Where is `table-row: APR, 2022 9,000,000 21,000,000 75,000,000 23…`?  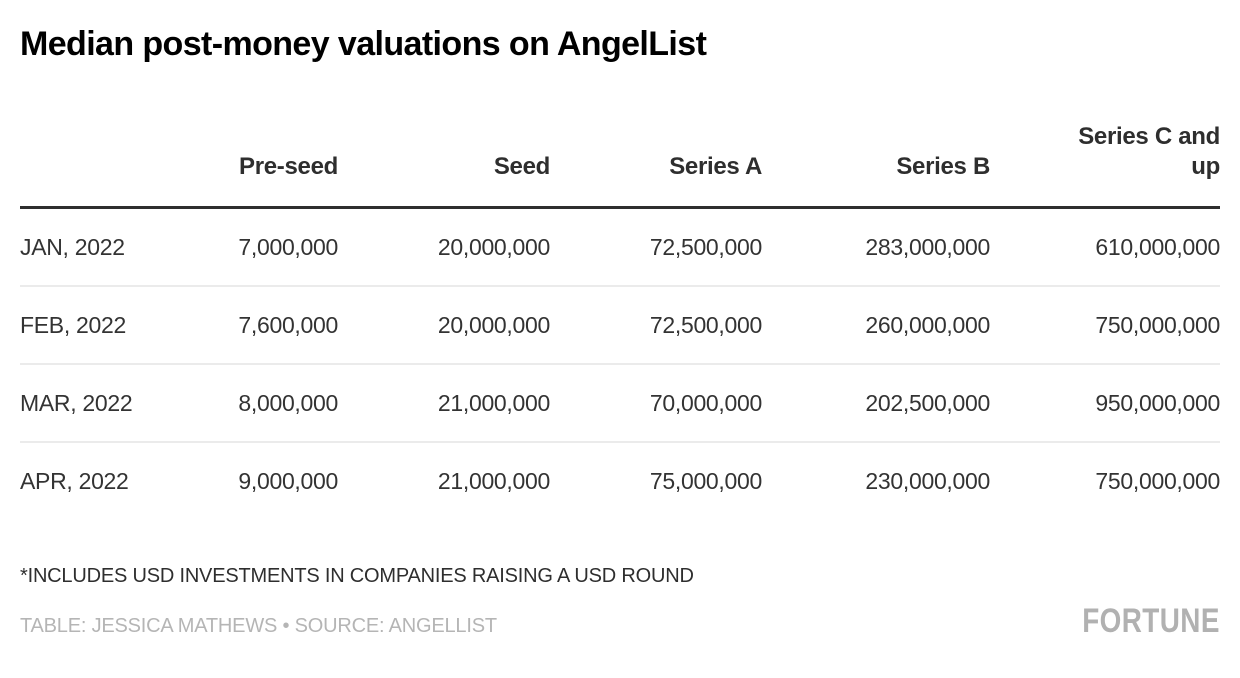
table-row: APR, 2022 9,000,000 21,000,000 75,000,000 23… is located at coordinates (620, 480).